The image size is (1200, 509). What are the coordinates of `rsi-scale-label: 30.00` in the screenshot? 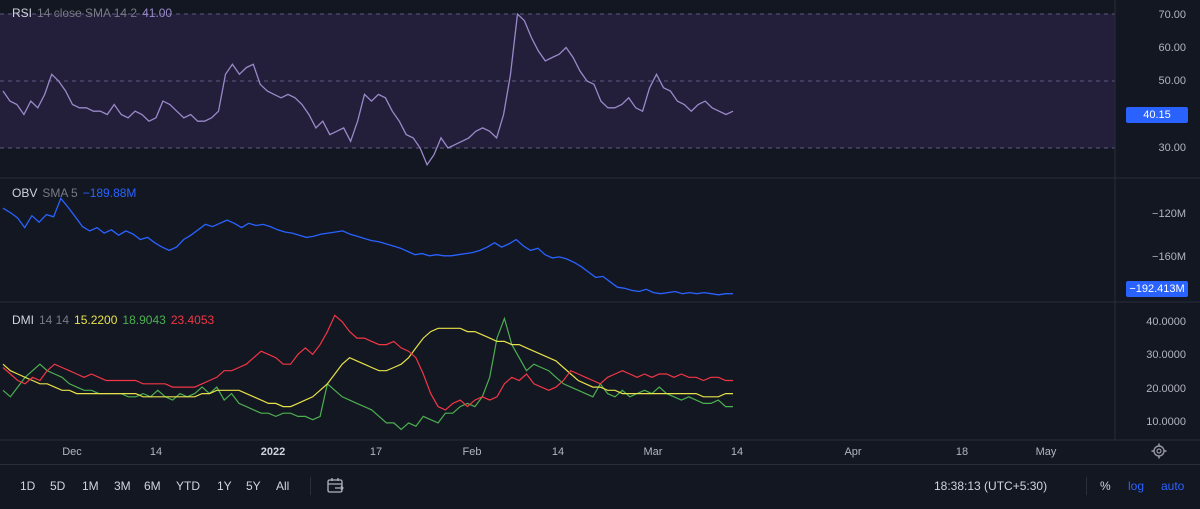 It's located at (1172, 148).